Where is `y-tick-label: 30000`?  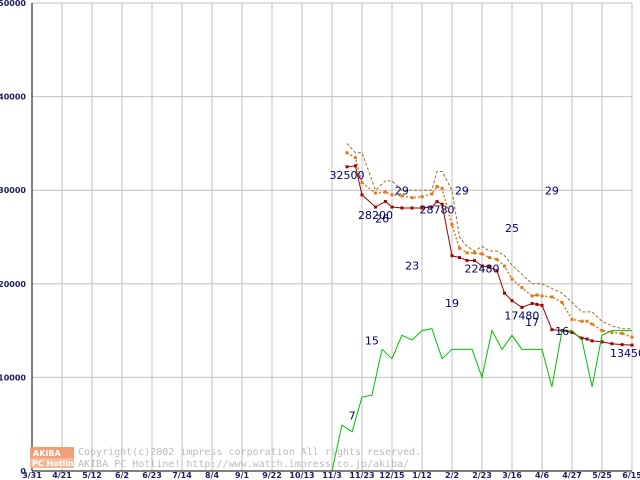
y-tick-label: 30000 is located at coordinates (13, 190).